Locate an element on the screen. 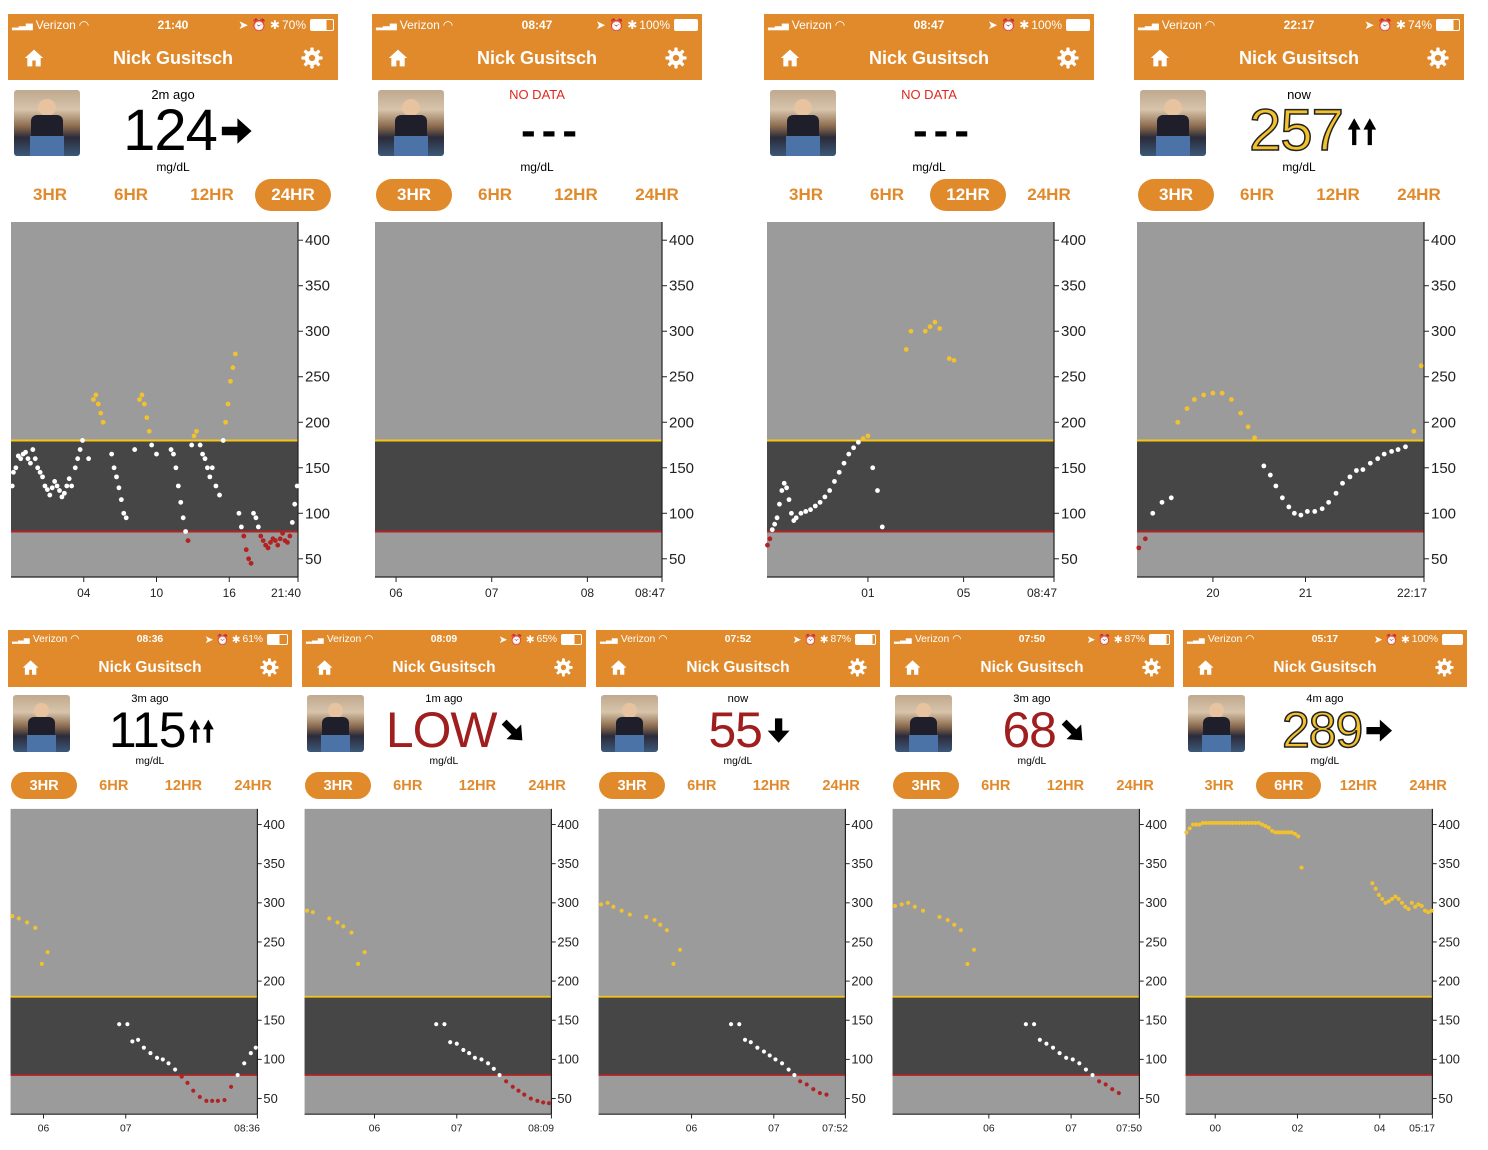 The height and width of the screenshot is (1150, 1488). last-update-label: 2m ago is located at coordinates (173, 94).